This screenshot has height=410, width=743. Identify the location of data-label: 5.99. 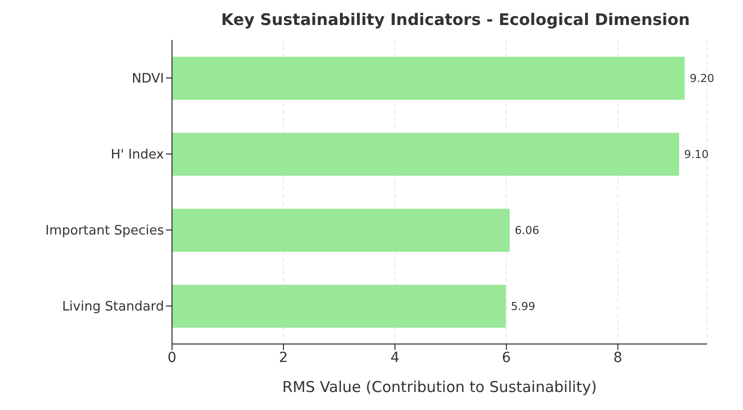
(523, 307).